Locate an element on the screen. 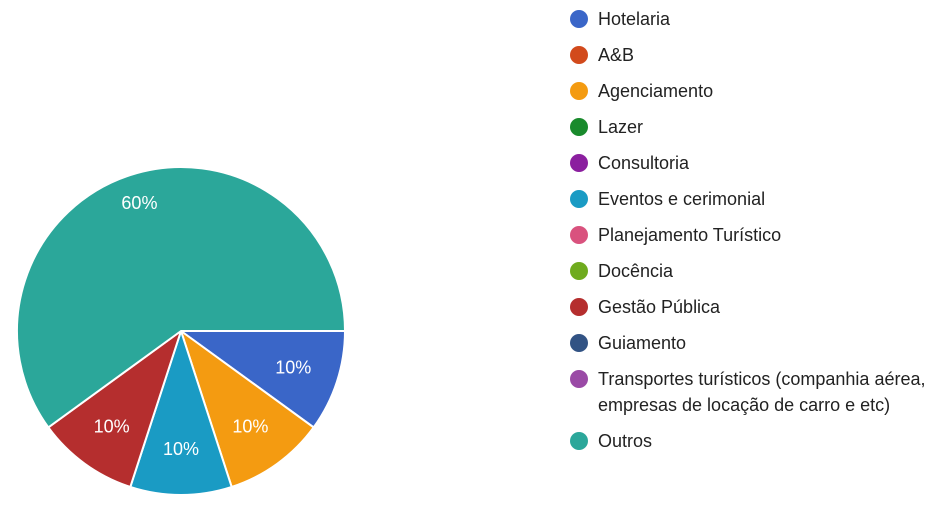 The image size is (933, 511). legend-label: Gestão Pública is located at coordinates (659, 307).